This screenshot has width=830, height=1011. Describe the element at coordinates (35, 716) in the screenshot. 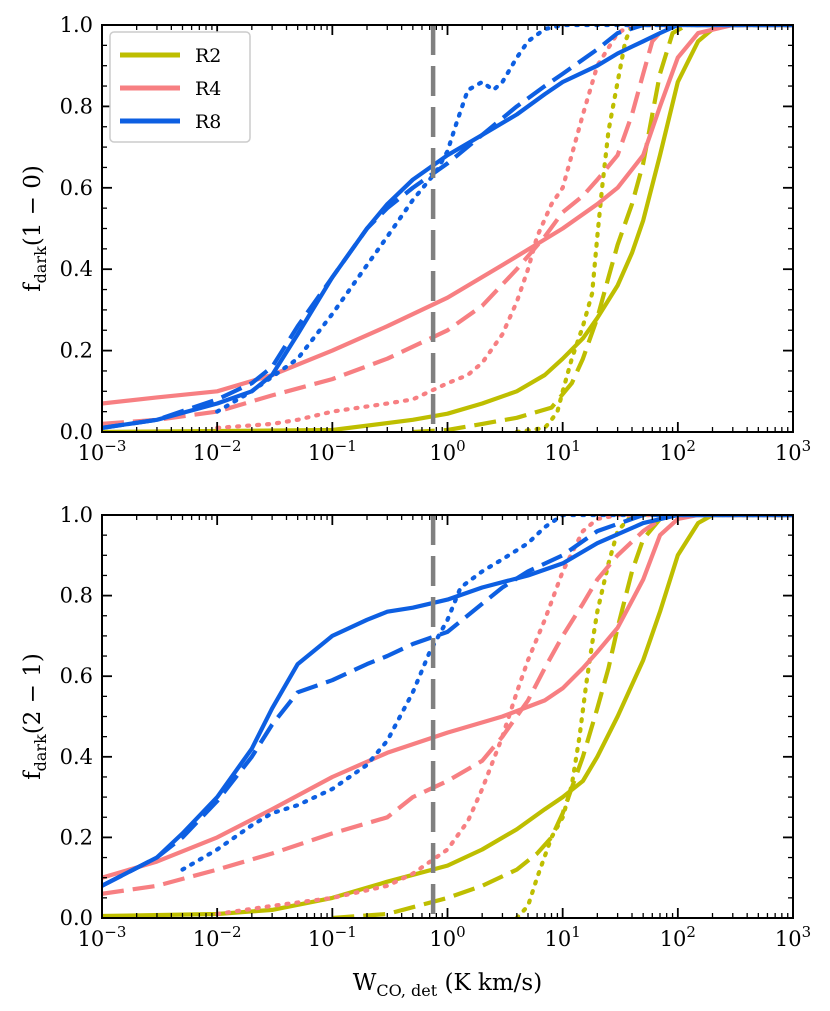

I see `y-axis-label: fdark(2 − 1)` at that location.